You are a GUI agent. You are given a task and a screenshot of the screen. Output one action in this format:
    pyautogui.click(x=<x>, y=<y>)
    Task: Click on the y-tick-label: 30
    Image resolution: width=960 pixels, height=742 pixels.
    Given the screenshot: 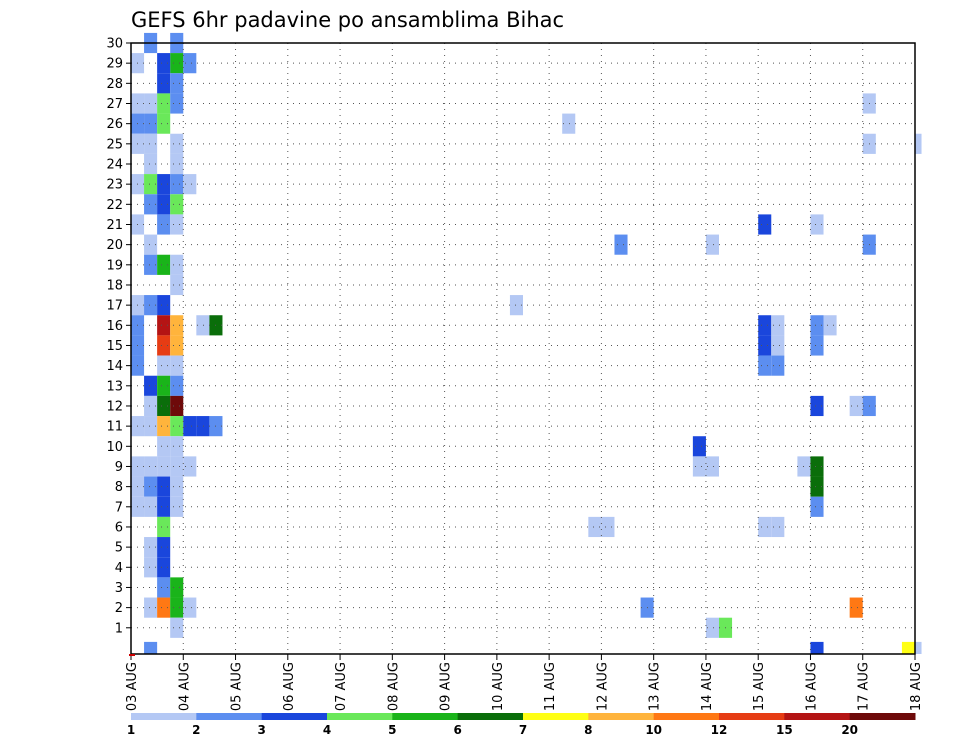 What is the action you would take?
    pyautogui.click(x=114, y=44)
    